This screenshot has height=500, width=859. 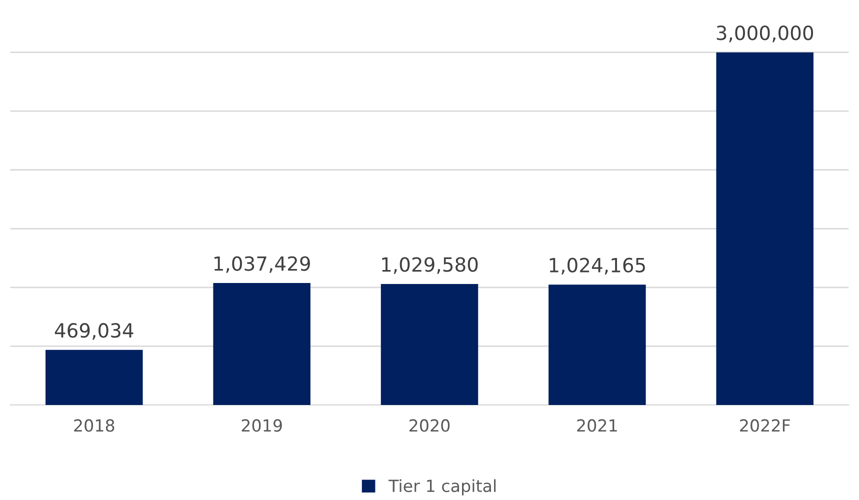 I want to click on data-label: 1,037,429, so click(x=262, y=264).